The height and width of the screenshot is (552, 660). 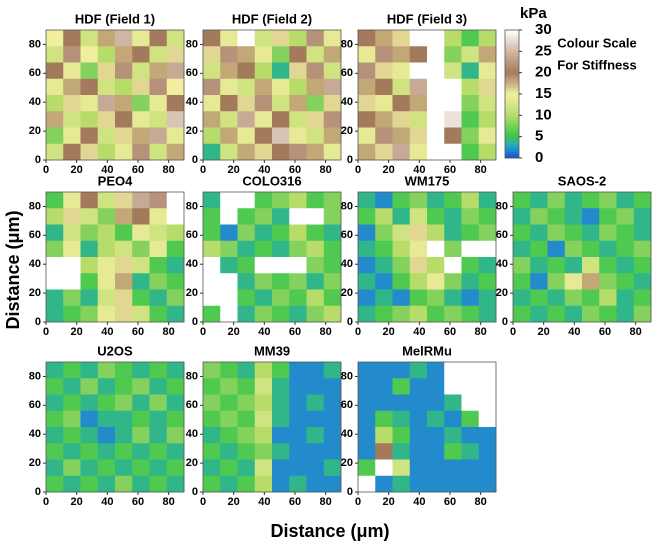 I want to click on colorbar-note: Colour Scale, so click(x=596, y=42).